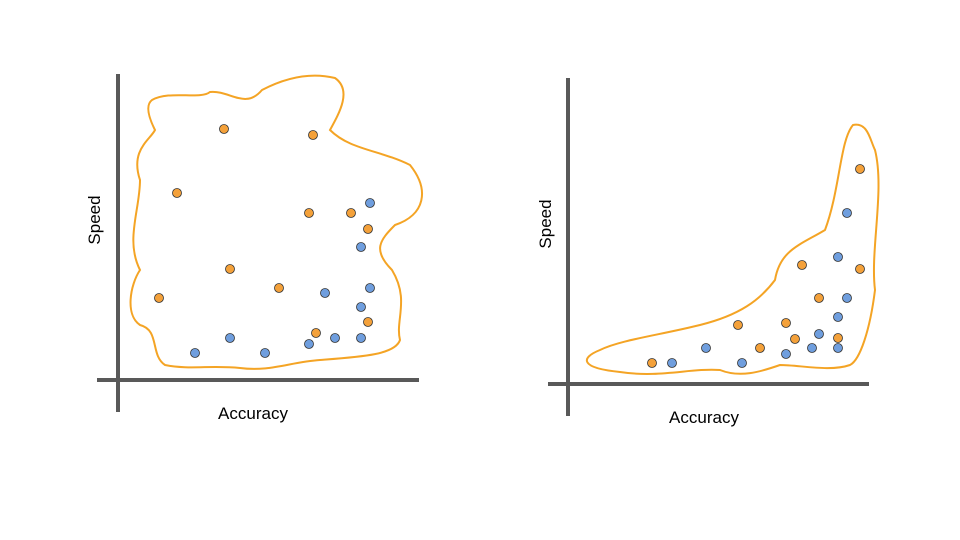 This screenshot has width=960, height=540. Describe the element at coordinates (704, 417) in the screenshot. I see `right-x-axis-label: Accuracy` at that location.